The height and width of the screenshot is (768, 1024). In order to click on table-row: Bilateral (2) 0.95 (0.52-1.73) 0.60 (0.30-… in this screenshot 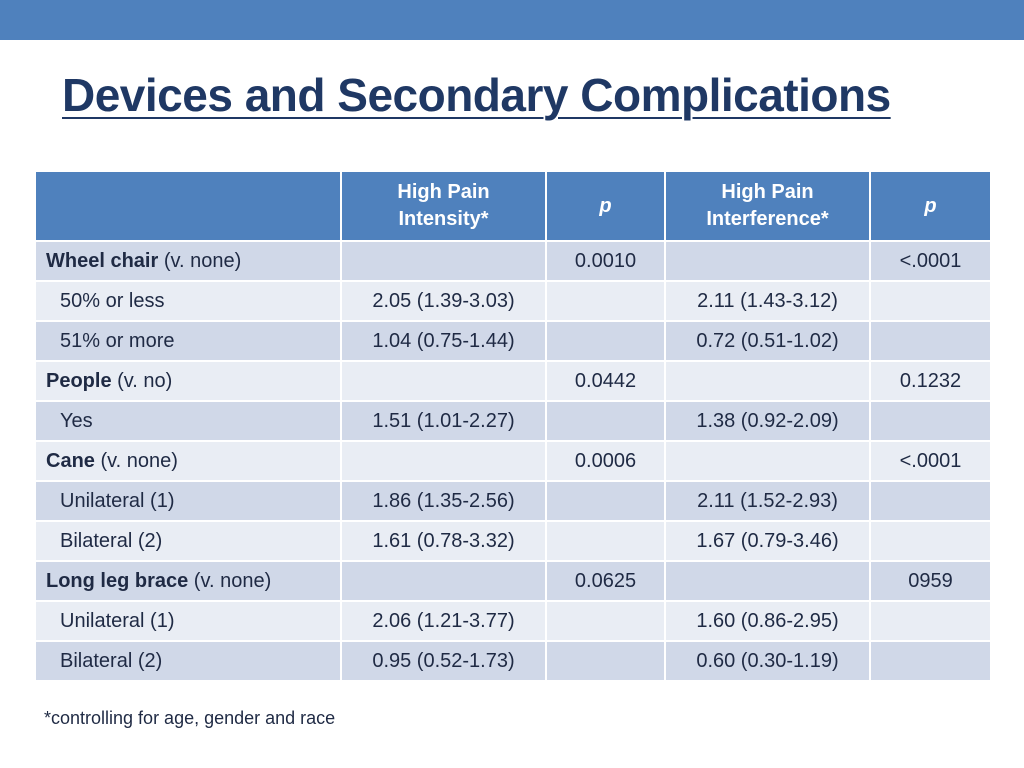, I will do `click(513, 661)`.